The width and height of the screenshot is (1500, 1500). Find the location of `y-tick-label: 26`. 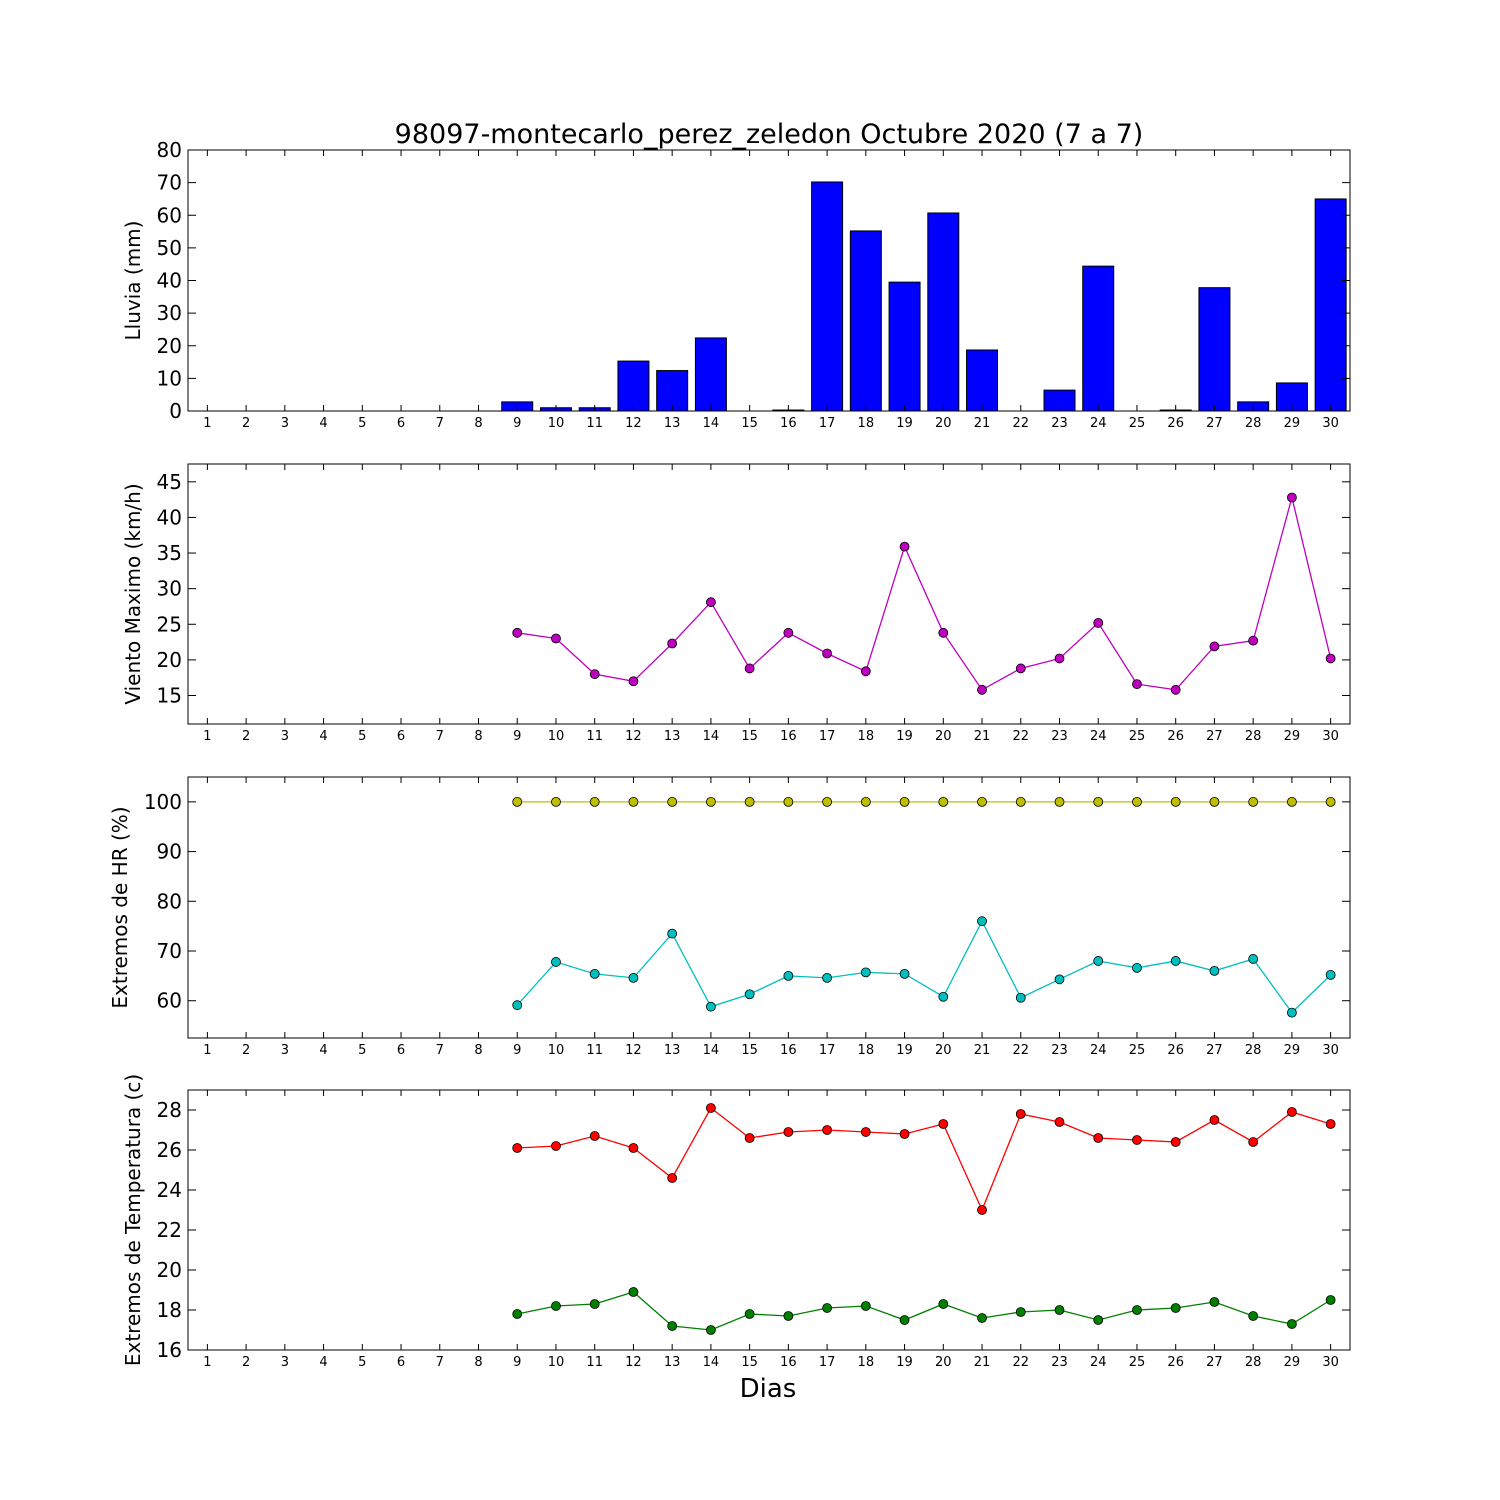

y-tick-label: 26 is located at coordinates (169, 1150).